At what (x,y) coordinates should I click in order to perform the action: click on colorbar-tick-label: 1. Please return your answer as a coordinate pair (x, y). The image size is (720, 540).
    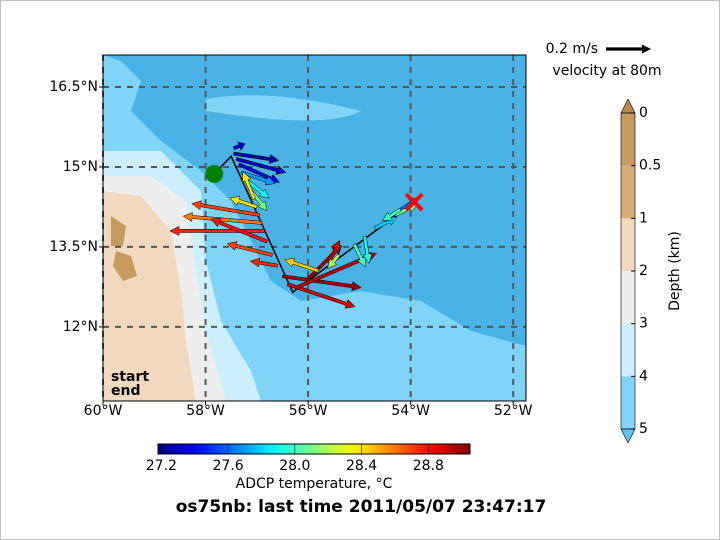
    Looking at the image, I should click on (643, 218).